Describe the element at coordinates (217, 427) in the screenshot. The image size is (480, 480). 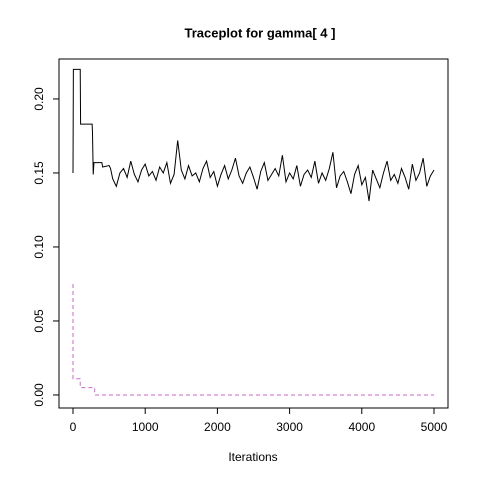
I see `x-tick-label: 2000` at that location.